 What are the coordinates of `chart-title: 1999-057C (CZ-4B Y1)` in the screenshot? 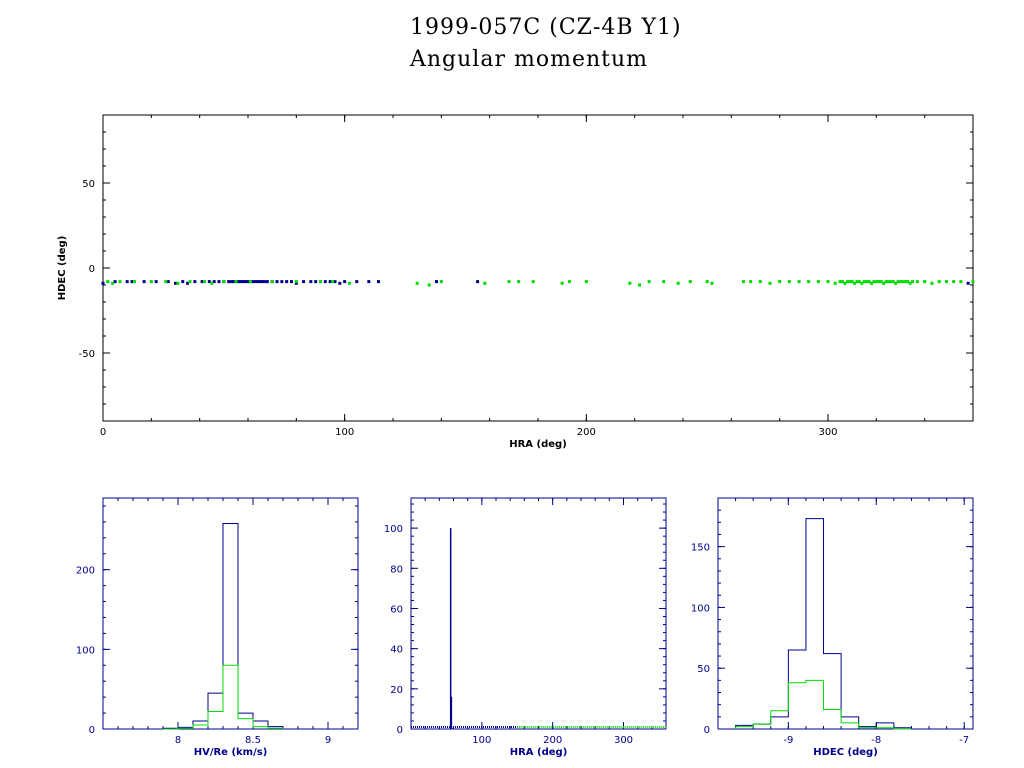 It's located at (546, 27).